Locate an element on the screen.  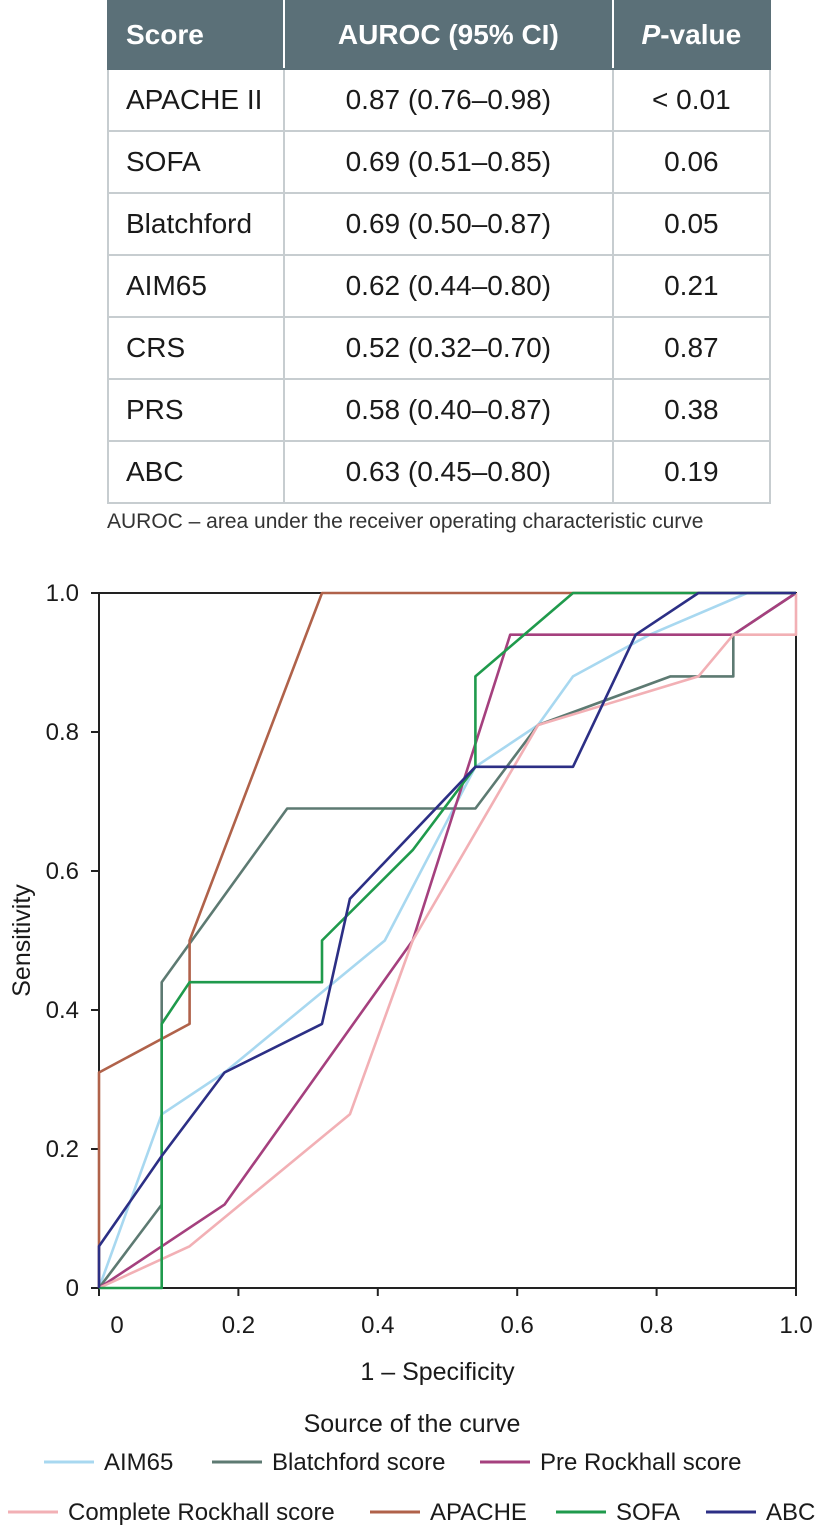
cell-auroc: 0.87 (0.76–0.98) is located at coordinates (448, 100).